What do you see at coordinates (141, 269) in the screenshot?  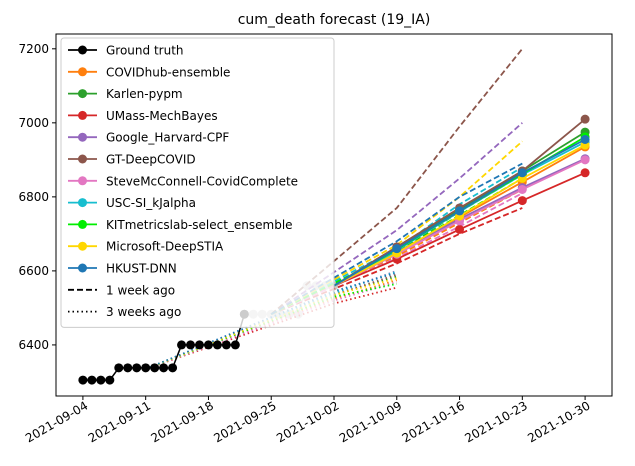 I see `legend-label: HKUST-DNN` at bounding box center [141, 269].